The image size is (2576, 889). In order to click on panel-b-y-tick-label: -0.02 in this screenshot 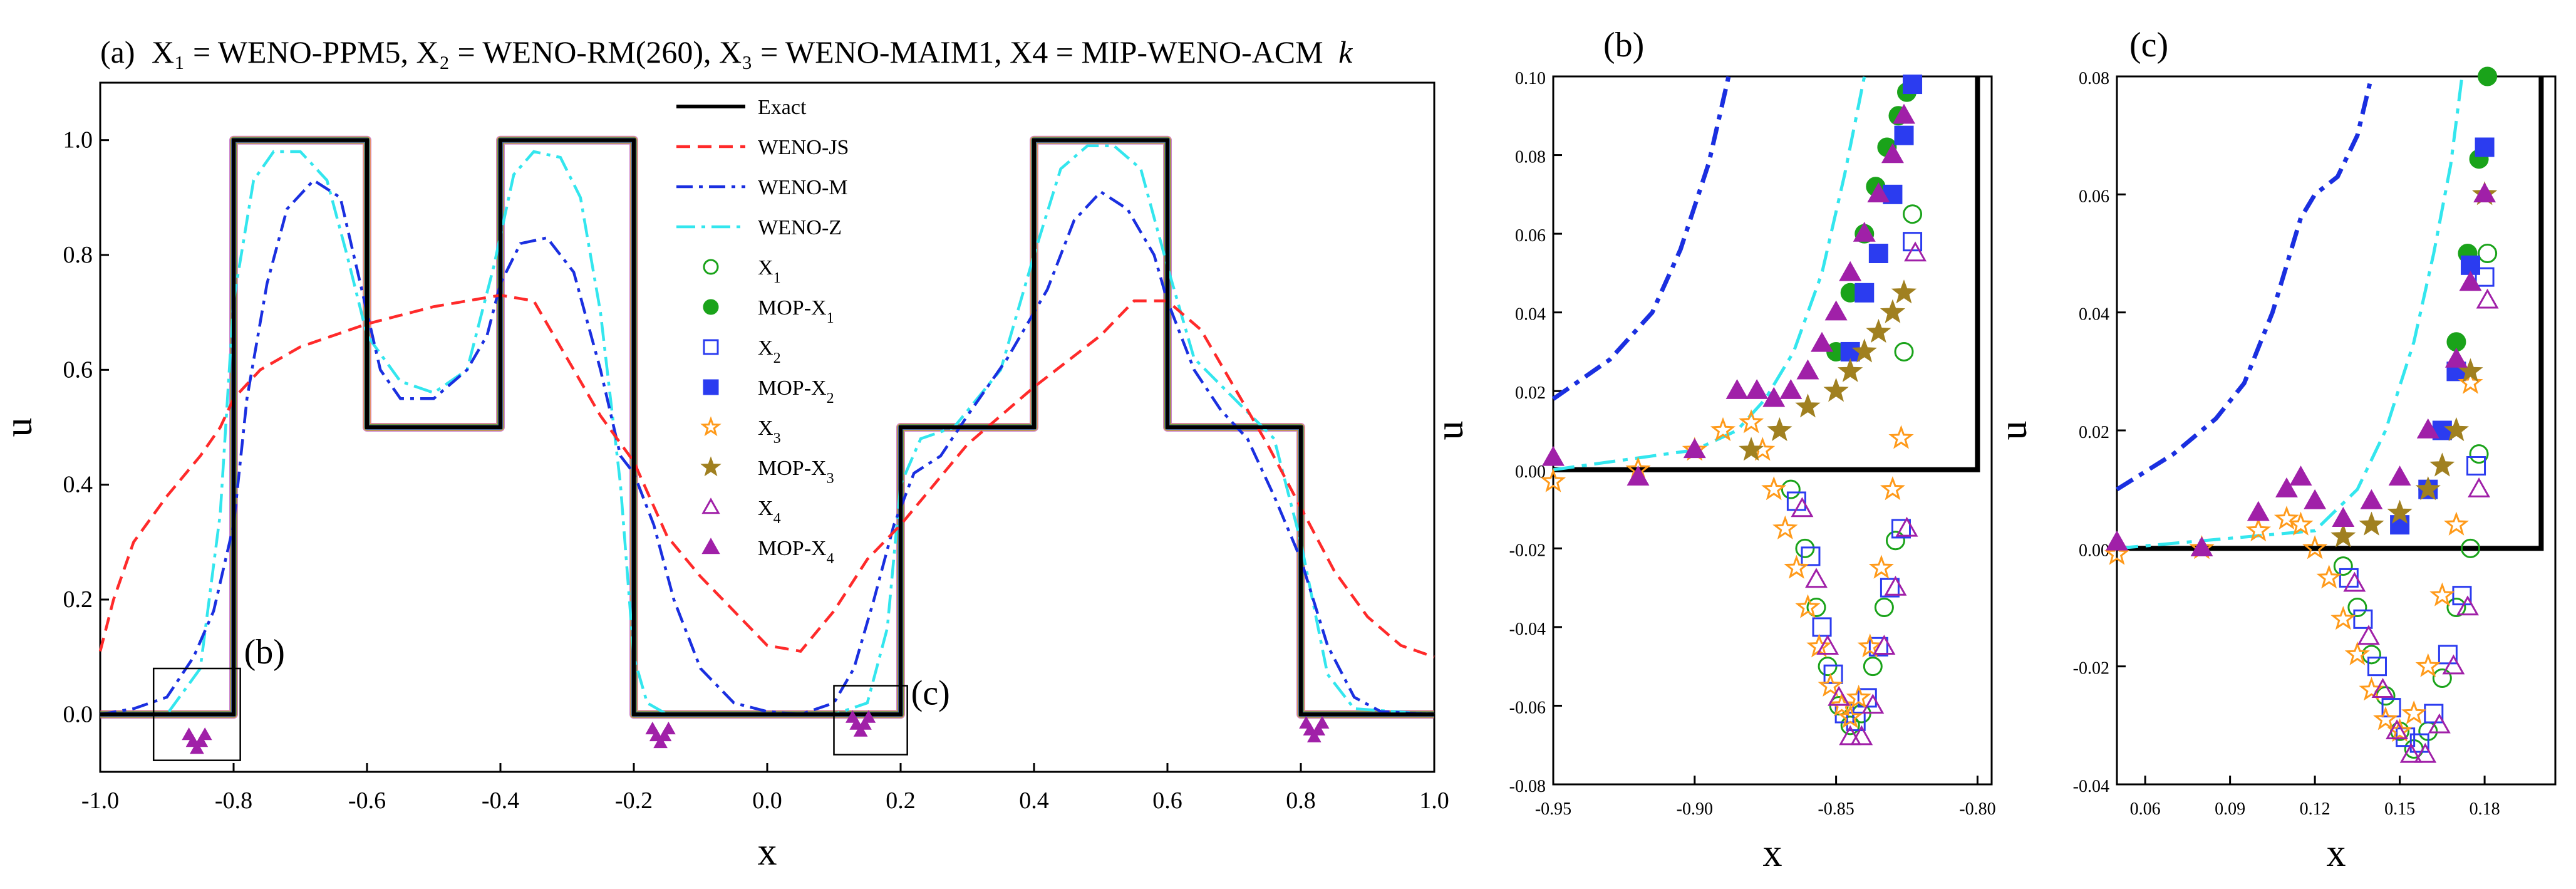, I will do `click(1527, 550)`.